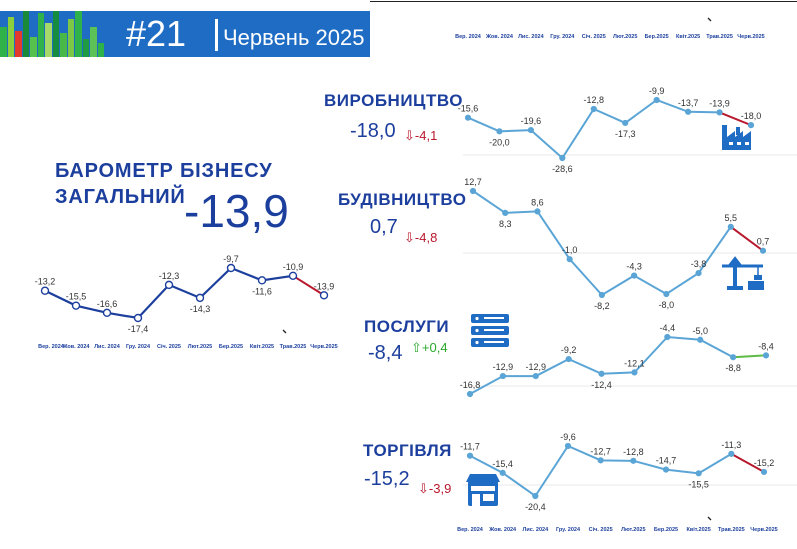  I want to click on sector-change-trade: ⇩-3,9, so click(435, 488).